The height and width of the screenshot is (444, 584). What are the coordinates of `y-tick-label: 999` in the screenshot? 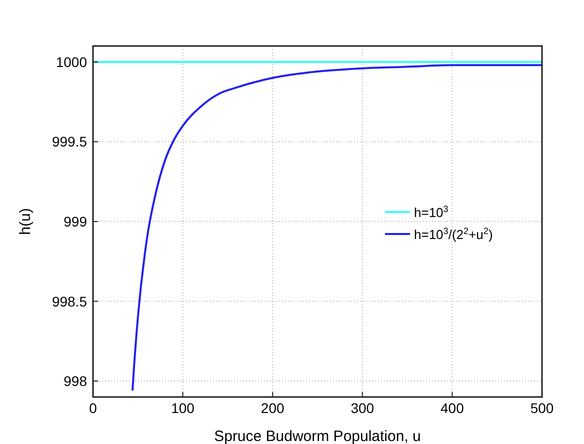 It's located at (76, 222).